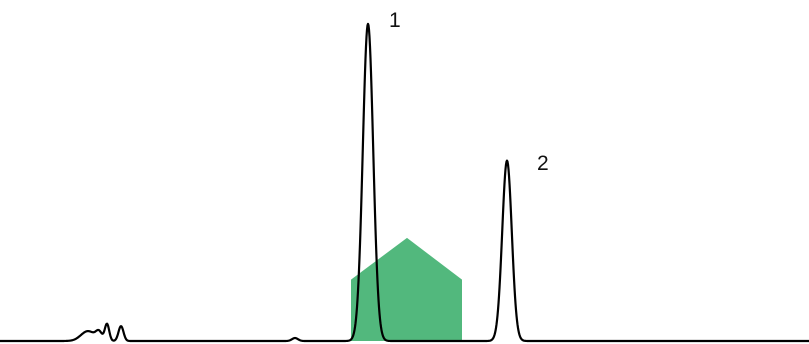  What do you see at coordinates (469, 92) in the screenshot?
I see `peak-labels-layer: 1 2` at bounding box center [469, 92].